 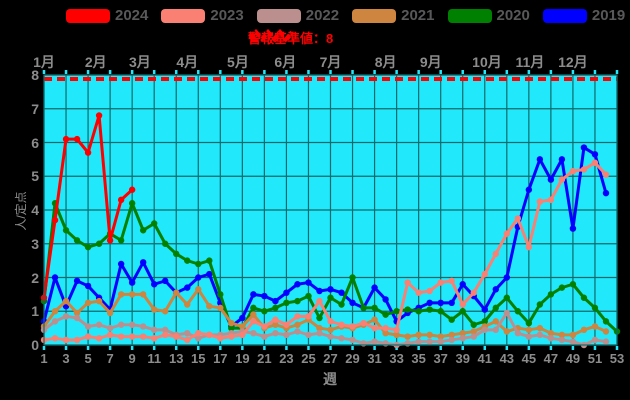 I want to click on legend-swatch-2022, so click(x=278, y=15).